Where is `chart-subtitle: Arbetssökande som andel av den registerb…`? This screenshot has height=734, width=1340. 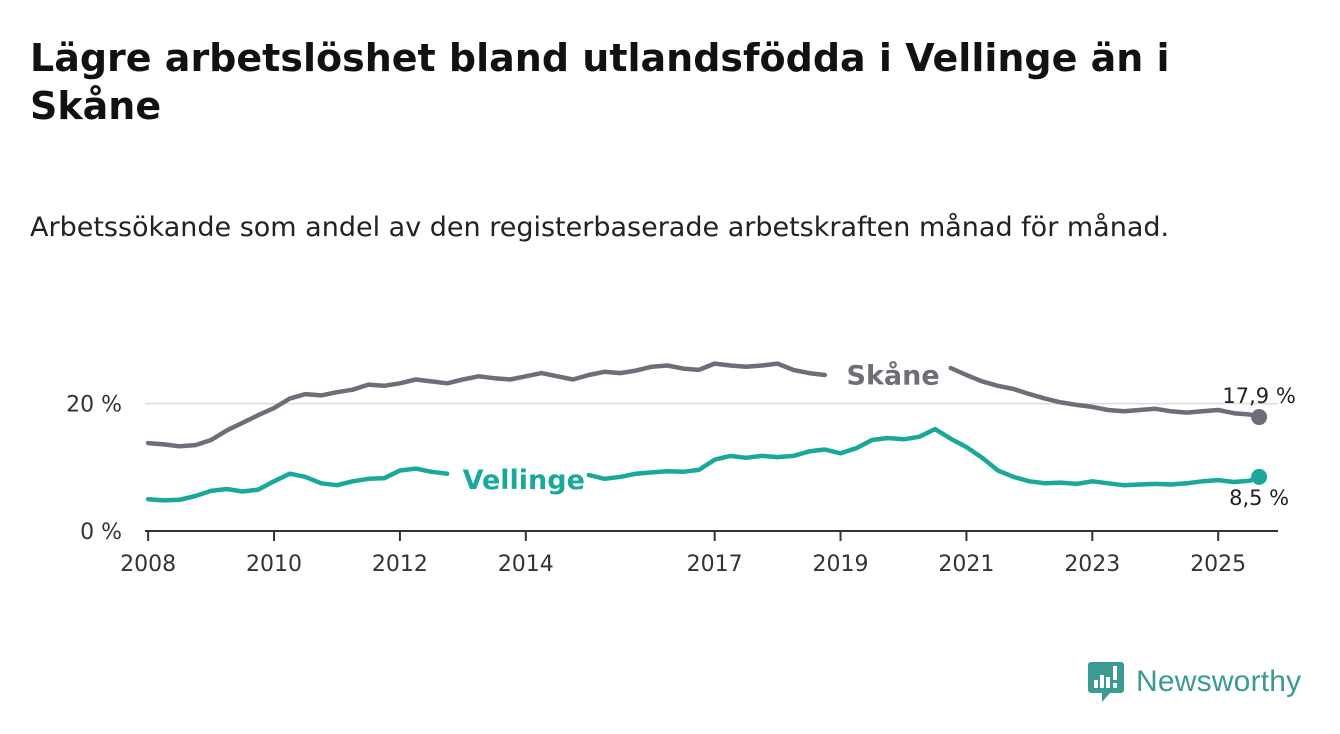 chart-subtitle: Arbetssökande som andel av den registerb… is located at coordinates (600, 227).